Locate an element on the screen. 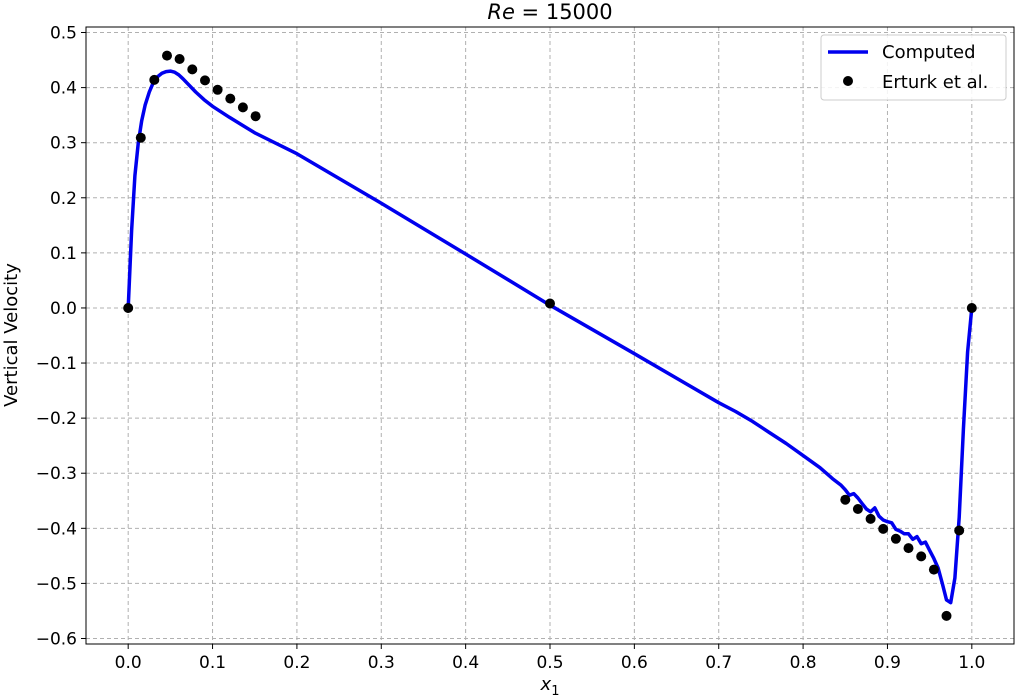 The image size is (1018, 695). x-tick-label: 0.7 is located at coordinates (718, 663).